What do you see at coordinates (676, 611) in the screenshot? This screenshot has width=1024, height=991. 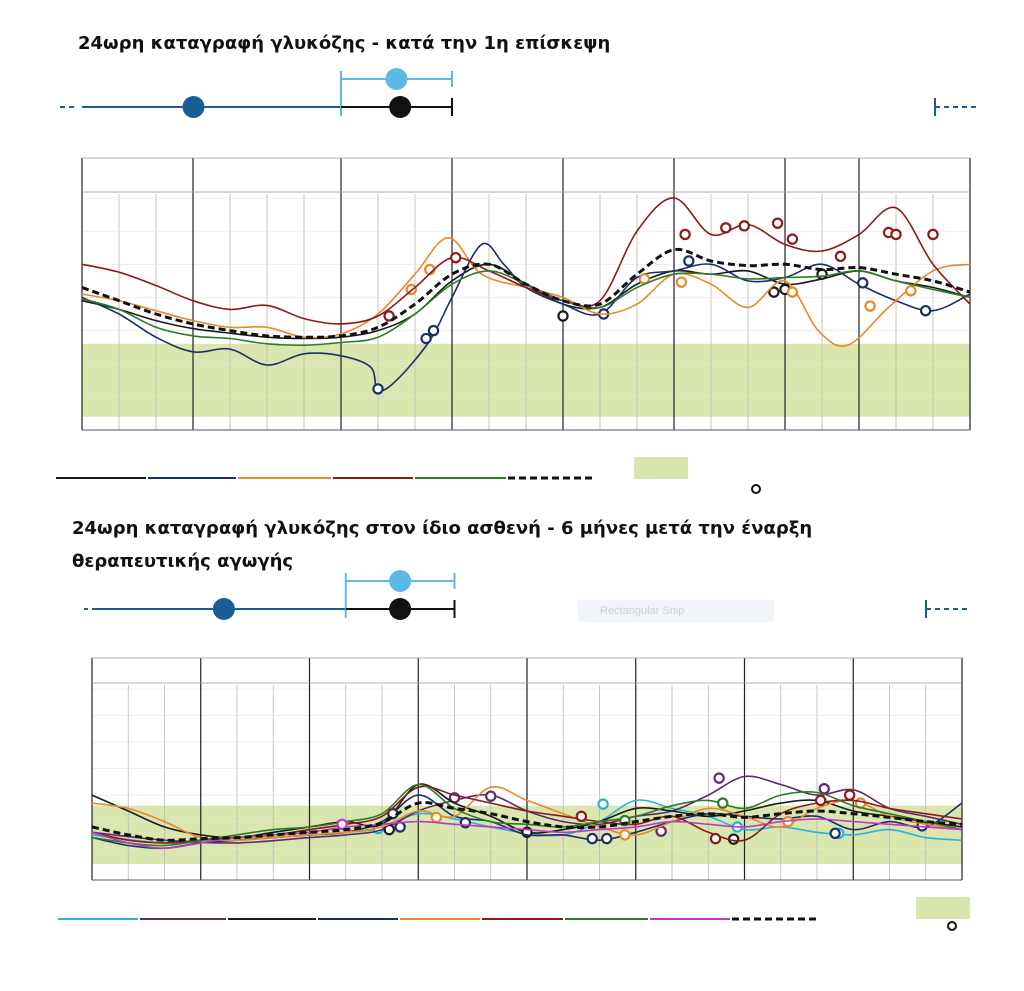 I see `rectangular-snip-overlay: Rectangular Snip` at bounding box center [676, 611].